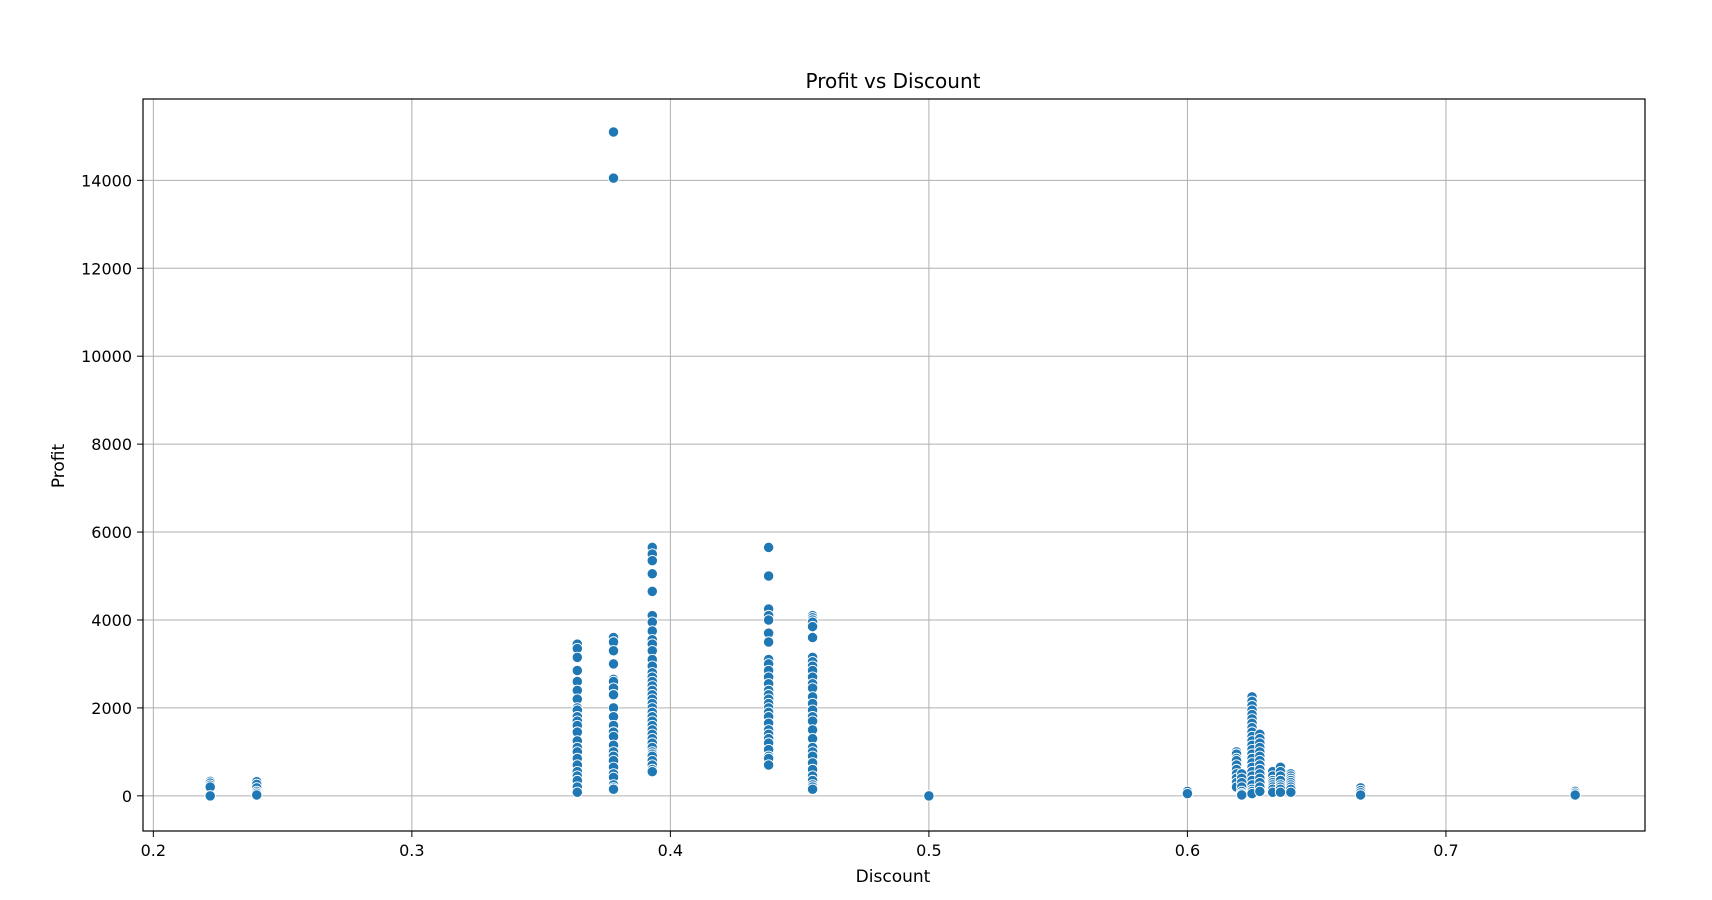  What do you see at coordinates (1445, 850) in the screenshot?
I see `x-tick-label: 0.7` at bounding box center [1445, 850].